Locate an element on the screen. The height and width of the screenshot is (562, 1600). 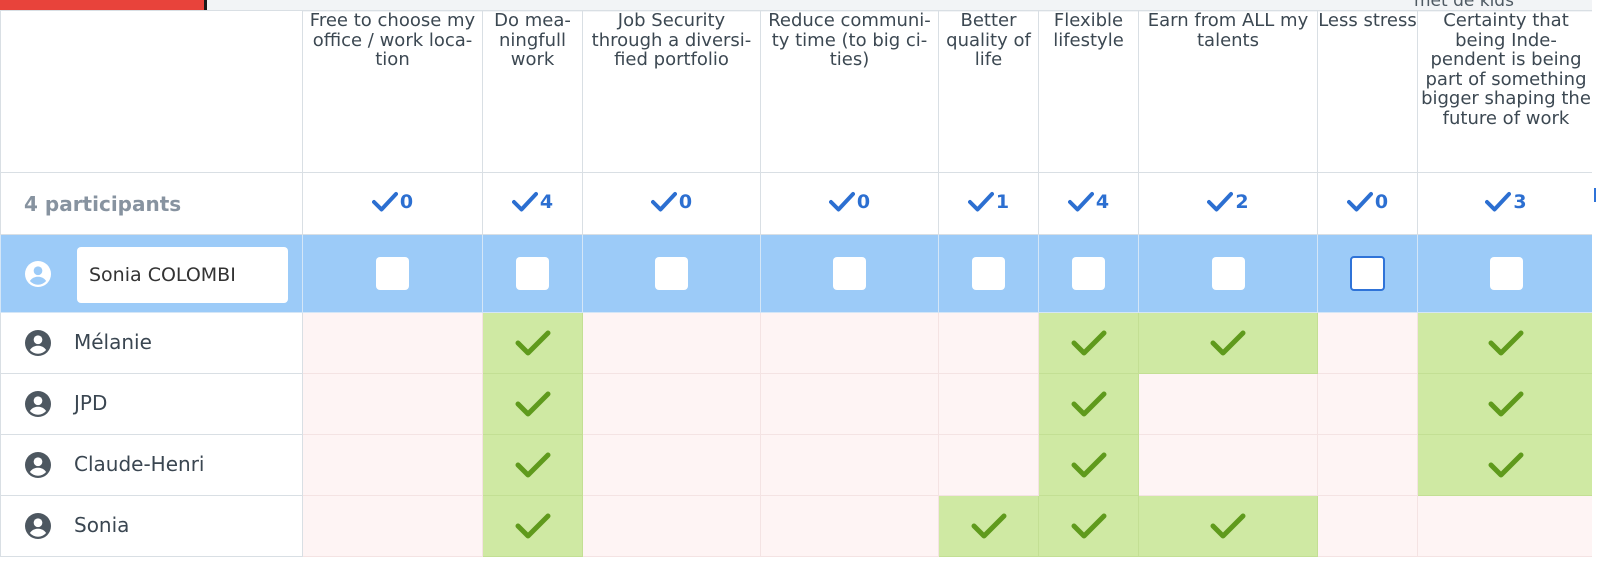
participant-name: Claude-Henri is located at coordinates (139, 464).